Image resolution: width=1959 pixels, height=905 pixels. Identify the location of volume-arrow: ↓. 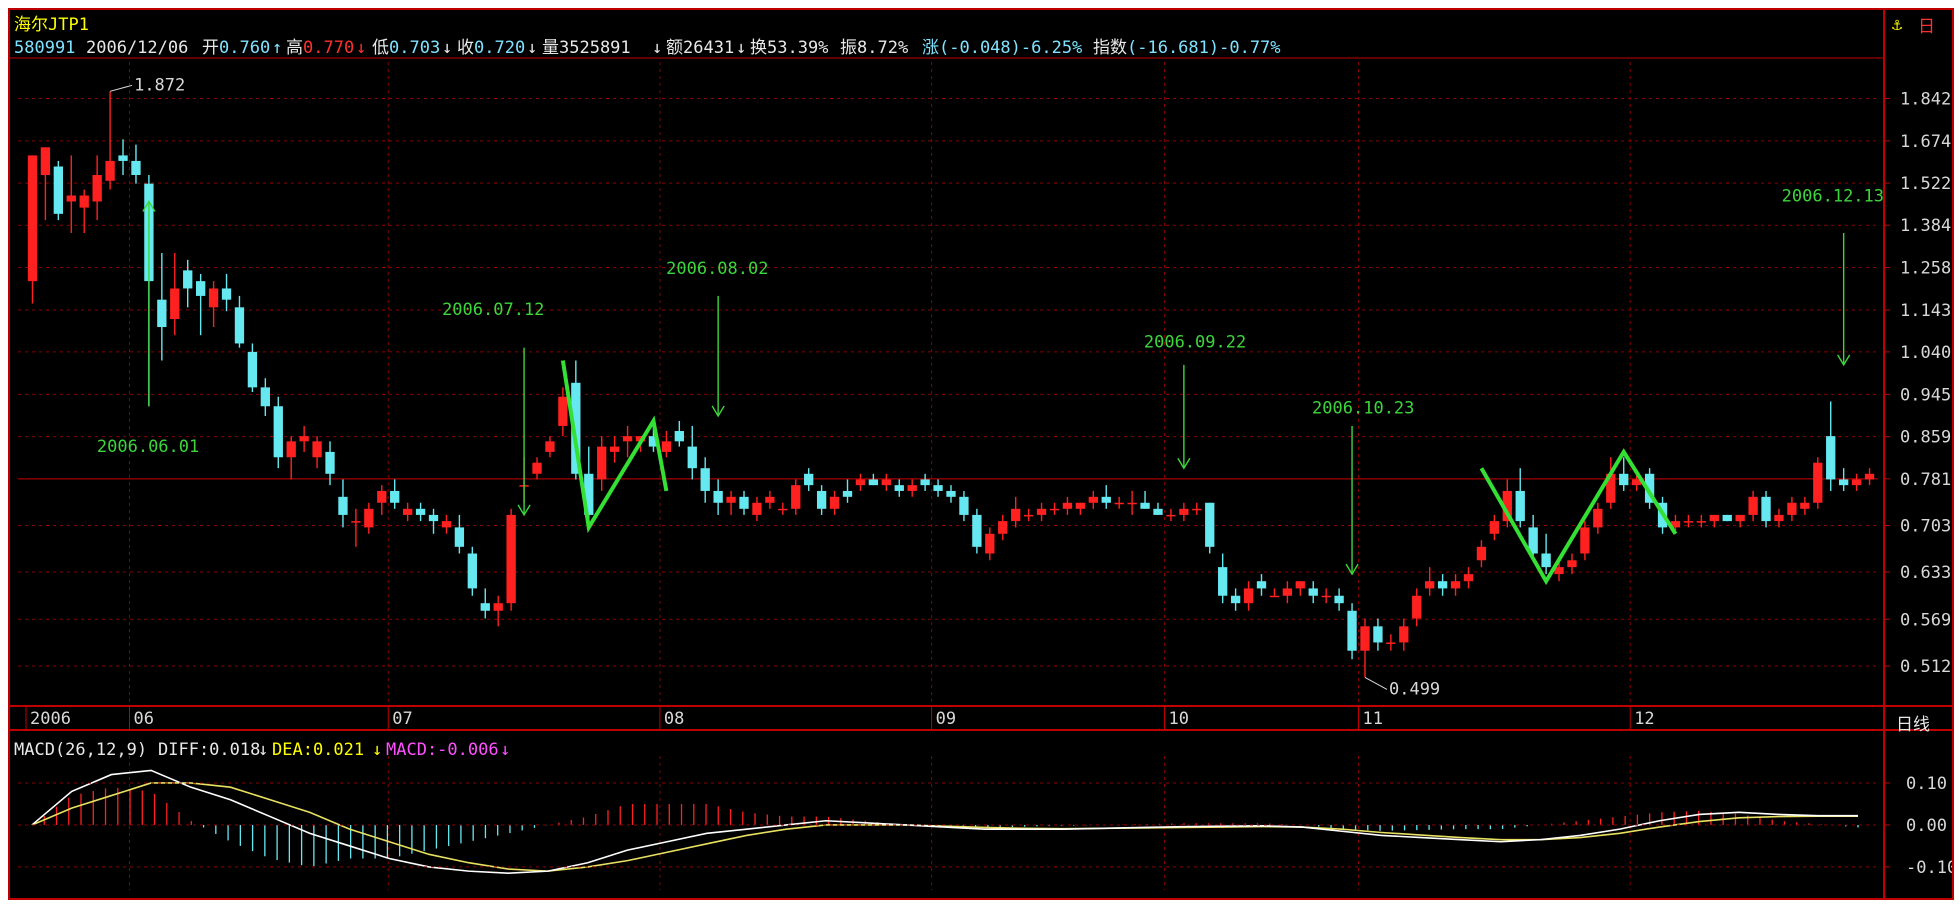
(657, 48).